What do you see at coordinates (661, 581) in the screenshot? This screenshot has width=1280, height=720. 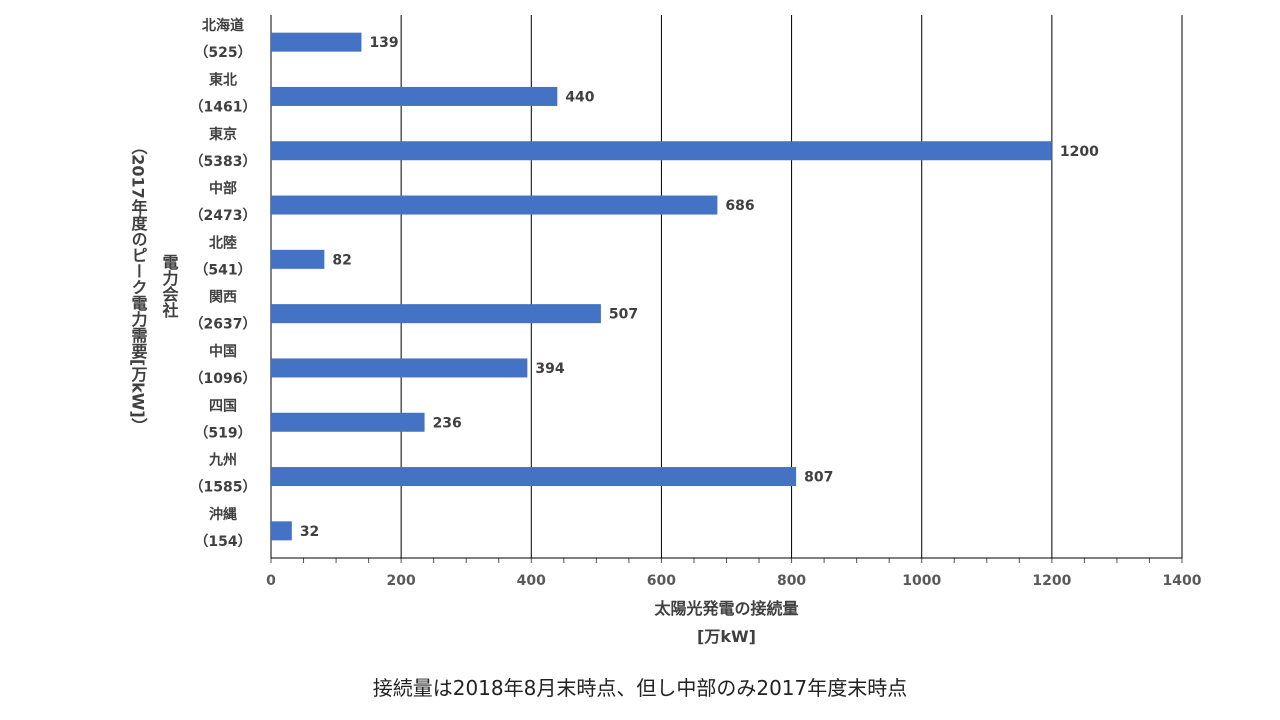 I see `x-tick-label: 600` at bounding box center [661, 581].